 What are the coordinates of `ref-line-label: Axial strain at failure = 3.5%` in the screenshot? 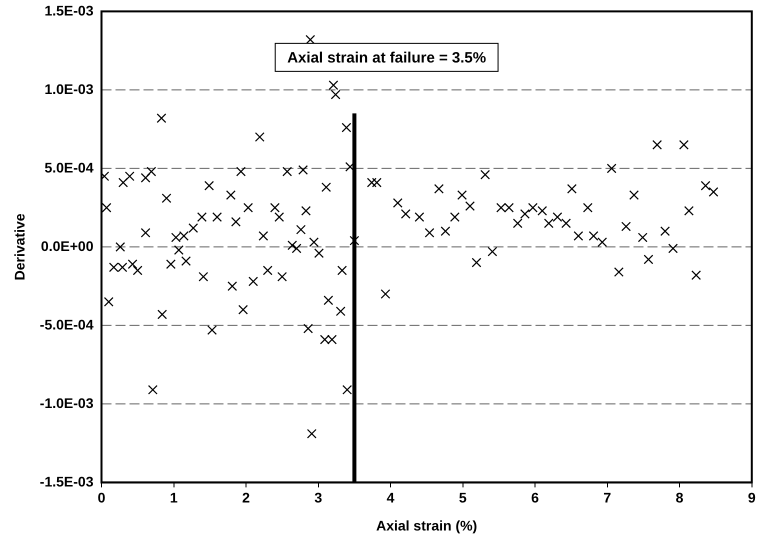 It's located at (386, 58).